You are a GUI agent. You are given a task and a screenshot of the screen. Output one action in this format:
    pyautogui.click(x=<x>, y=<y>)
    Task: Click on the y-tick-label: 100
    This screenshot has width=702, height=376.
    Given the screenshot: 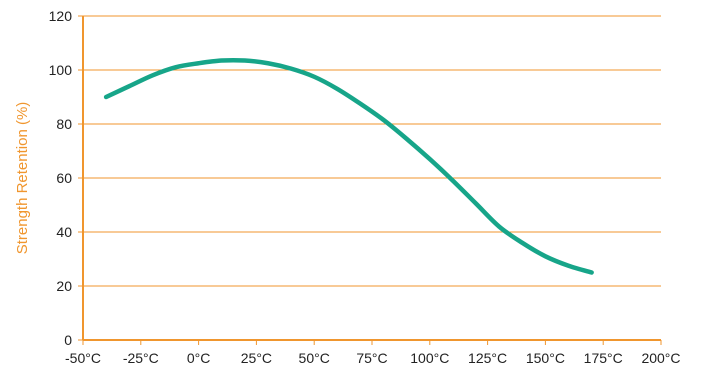 What is the action you would take?
    pyautogui.click(x=61, y=70)
    